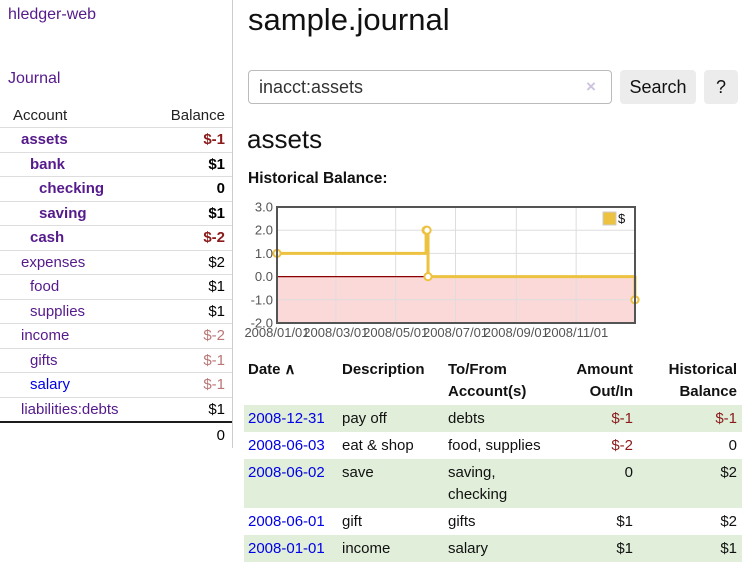 This screenshot has height=582, width=742. I want to click on column-header: To/From Account(s), so click(487, 380).